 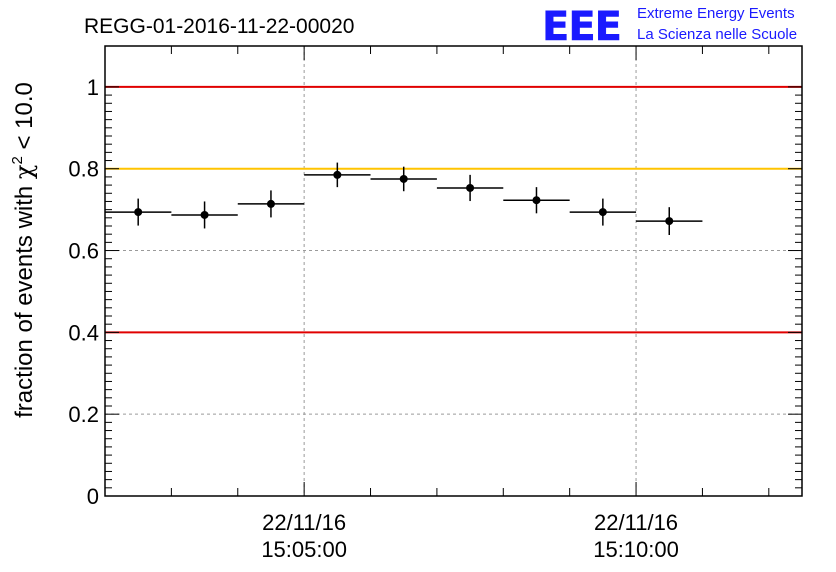 I want to click on y-tick-label: 0.6, so click(x=83, y=251).